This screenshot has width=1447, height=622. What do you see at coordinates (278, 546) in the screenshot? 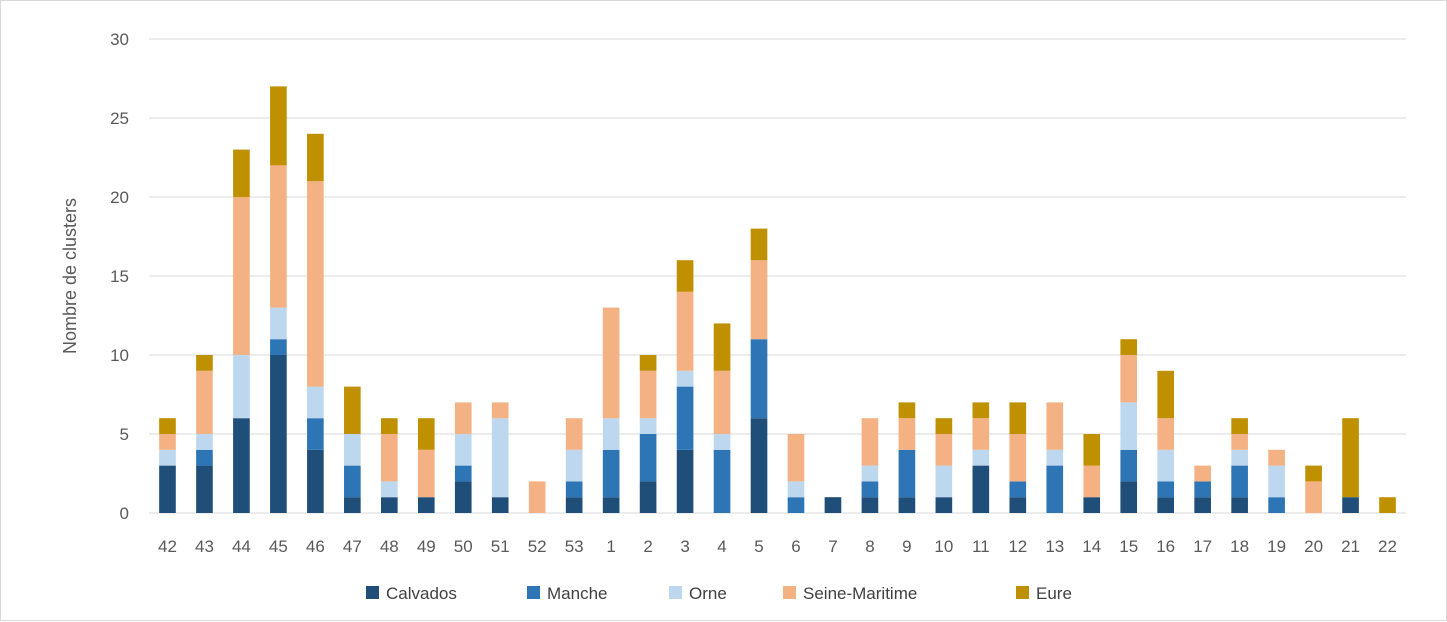
I see `x-tick-label: 45` at bounding box center [278, 546].